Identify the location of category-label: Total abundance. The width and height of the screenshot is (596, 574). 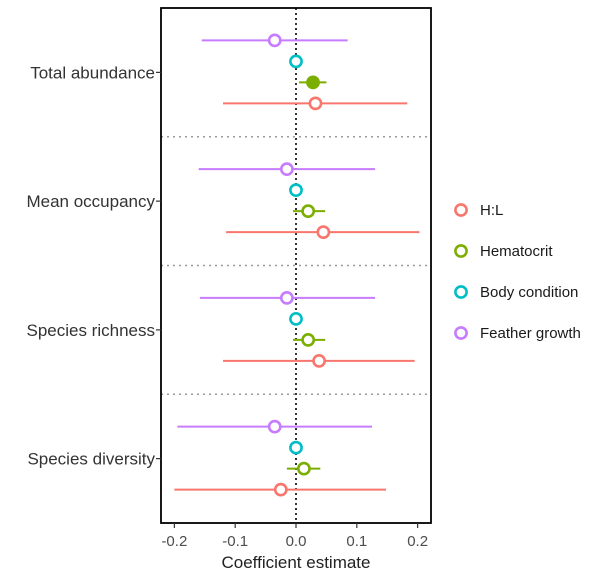
(92, 72).